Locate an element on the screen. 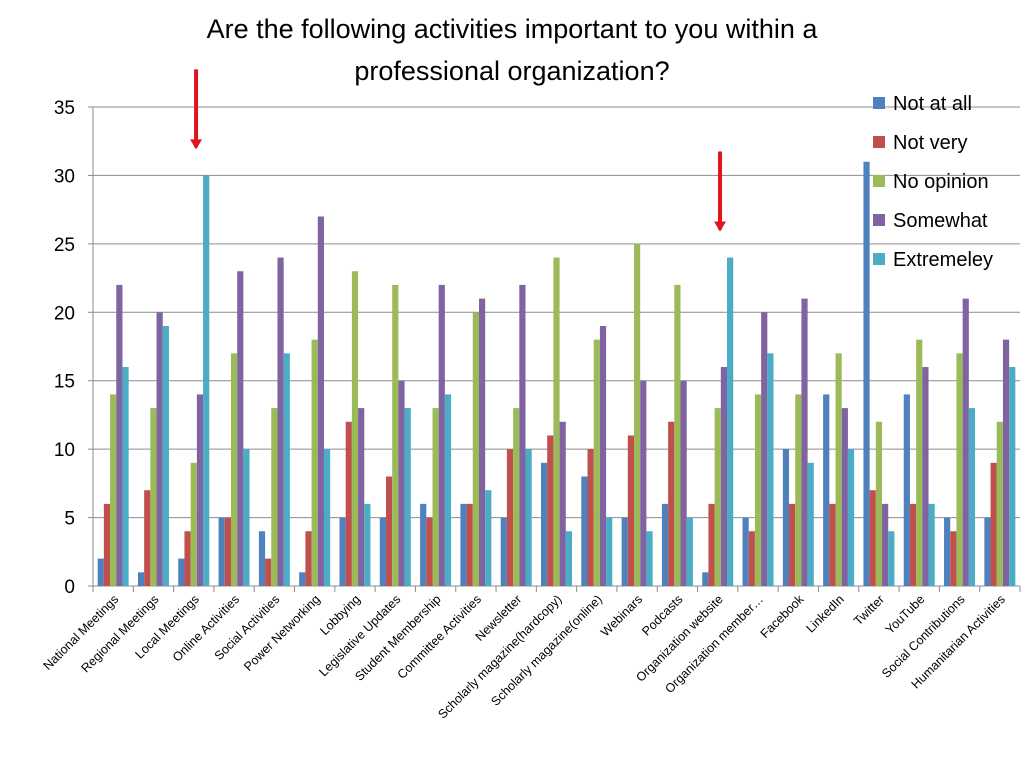 The height and width of the screenshot is (768, 1024). annotation-arrow is located at coordinates (720, 191).